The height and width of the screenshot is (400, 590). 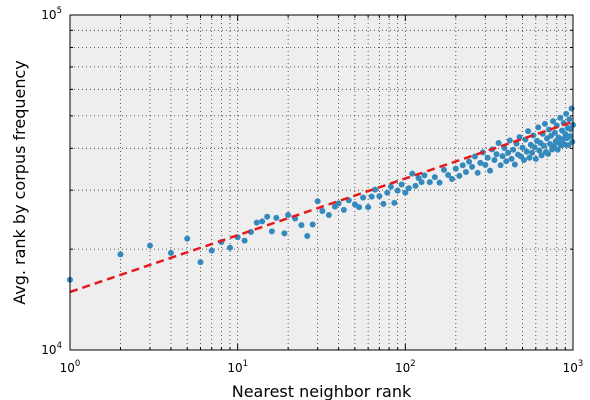 What do you see at coordinates (70, 367) in the screenshot?
I see `x-tick-label: 10⁰` at bounding box center [70, 367].